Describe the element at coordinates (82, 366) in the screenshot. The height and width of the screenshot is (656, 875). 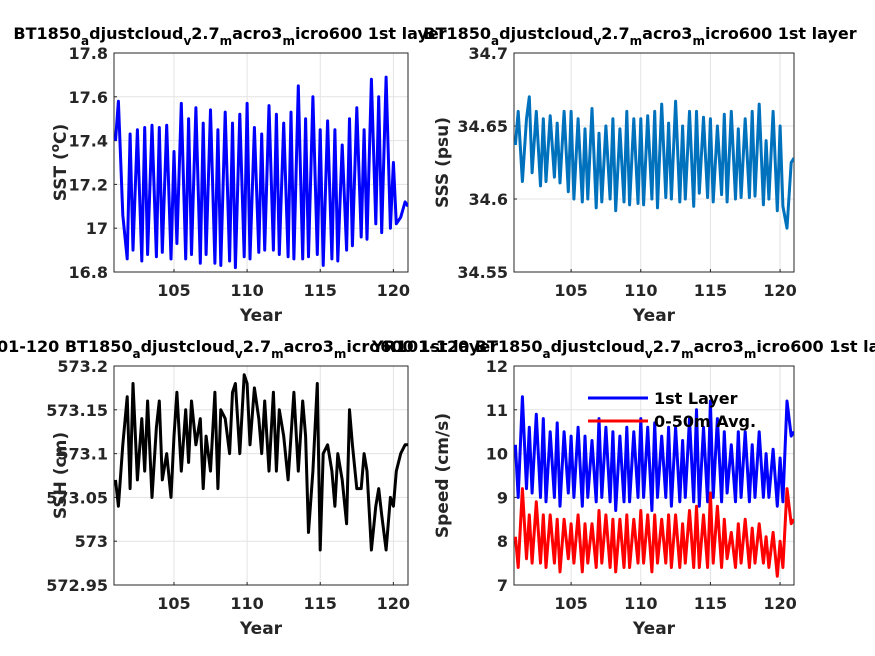
I see `y-tick-label: 573.2` at that location.